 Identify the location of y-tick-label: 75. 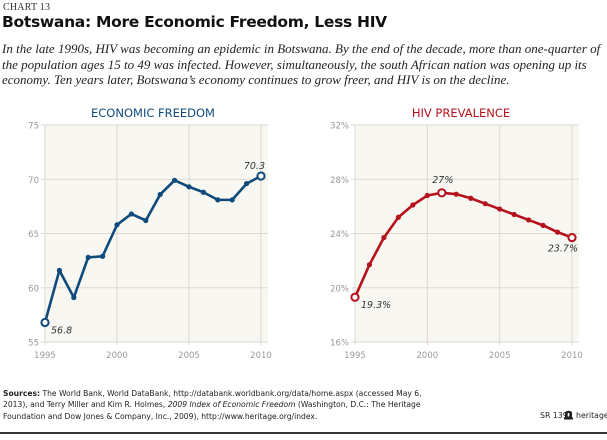
(33, 127).